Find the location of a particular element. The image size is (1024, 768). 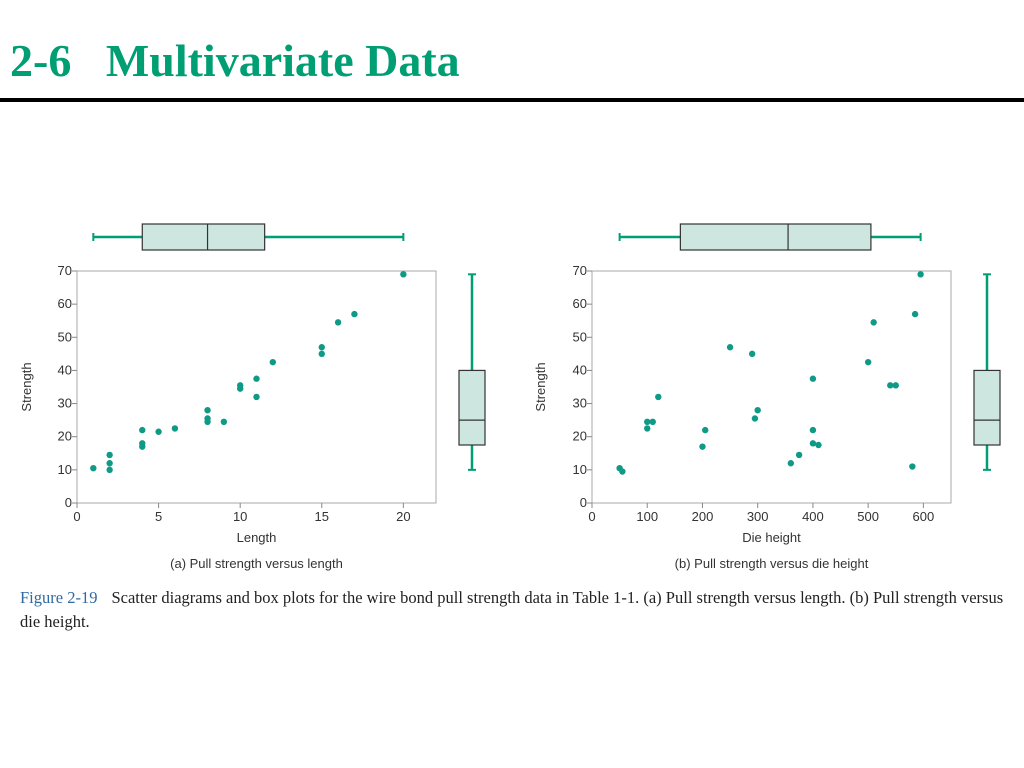

chart-b-y-axis-label: Strength is located at coordinates (540, 386).